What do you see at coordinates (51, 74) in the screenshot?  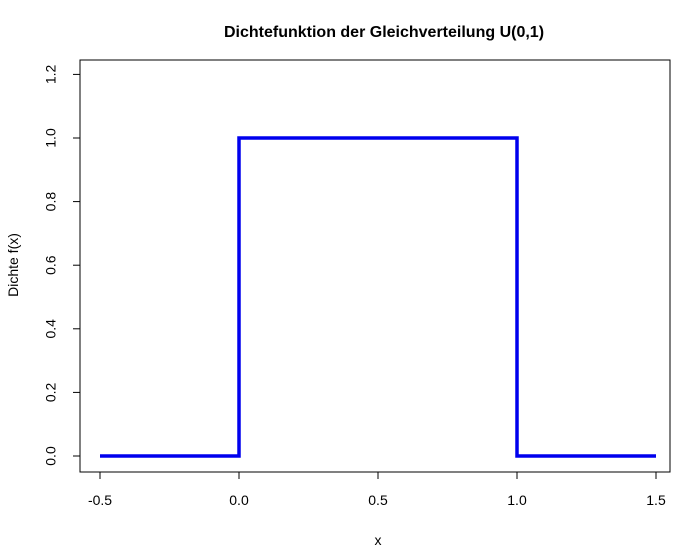 I see `y-tick-label: 1.2` at bounding box center [51, 74].